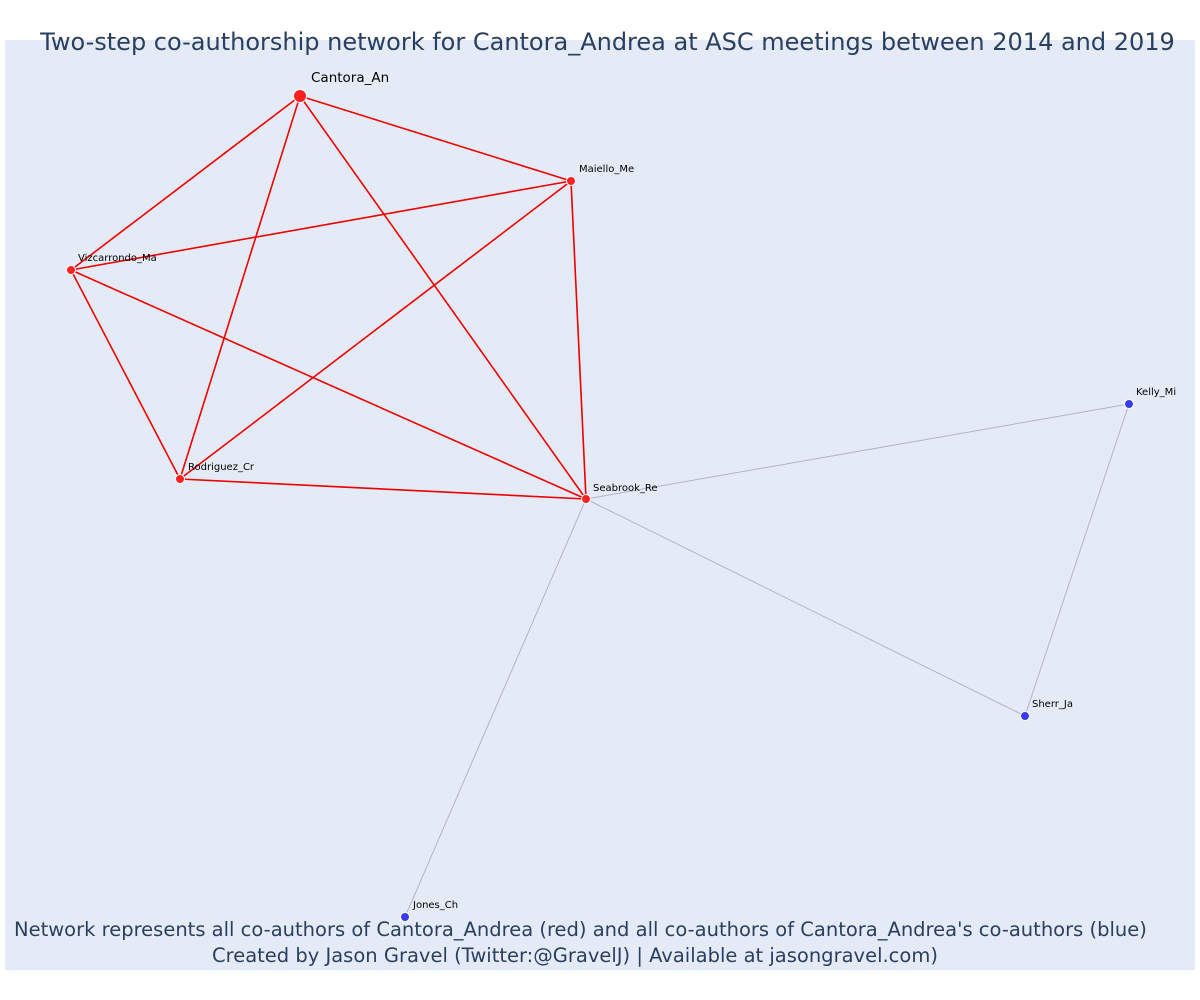  I want to click on node-Sherr_Ja, so click(1025, 716).